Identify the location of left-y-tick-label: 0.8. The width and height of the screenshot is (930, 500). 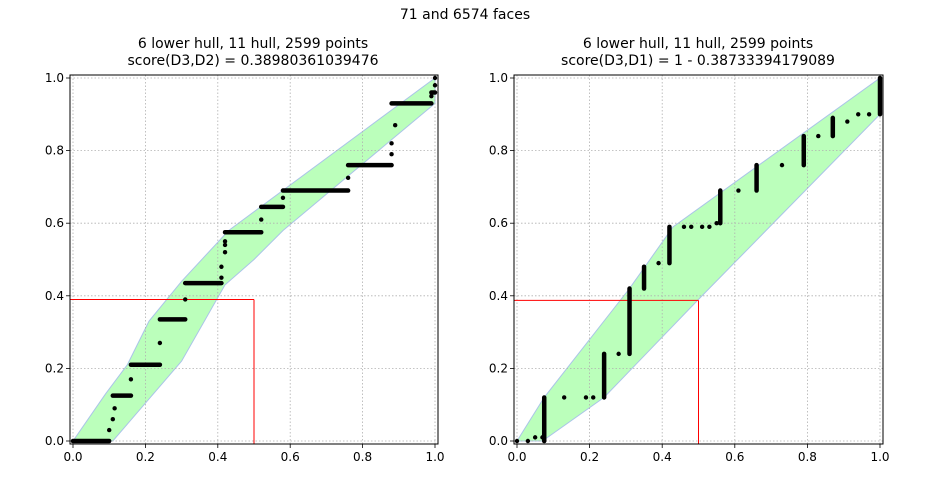
(54, 151).